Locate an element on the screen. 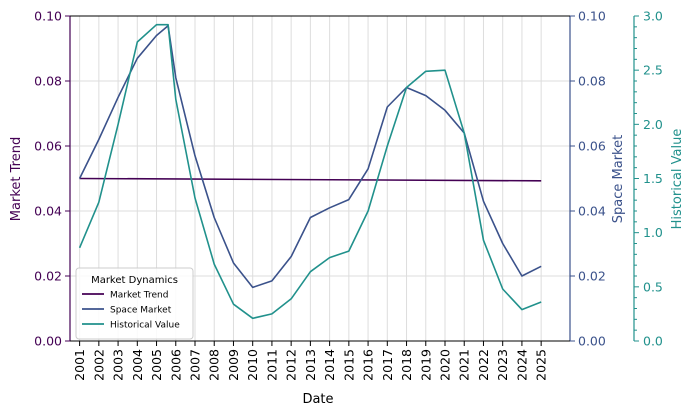 Image resolution: width=694 pixels, height=416 pixels. x-tick-label: 2018 is located at coordinates (406, 365).